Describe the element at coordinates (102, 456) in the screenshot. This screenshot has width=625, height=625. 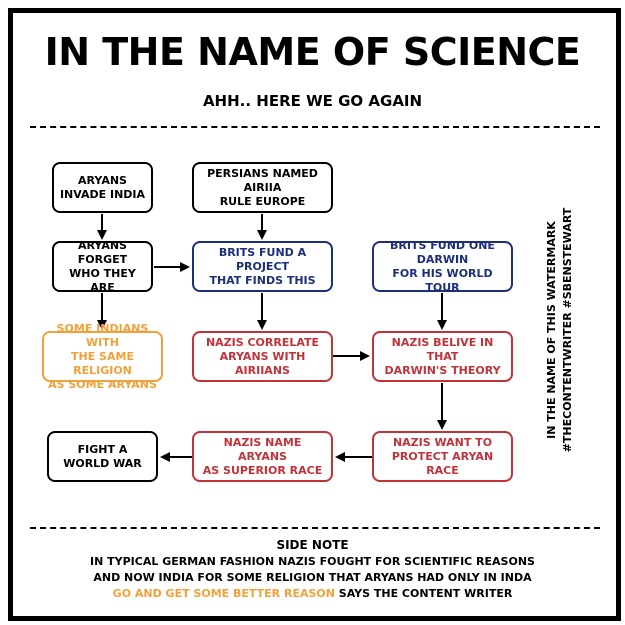
I see `node-fight-world-war: FIGHT A WORLD WAR` at that location.